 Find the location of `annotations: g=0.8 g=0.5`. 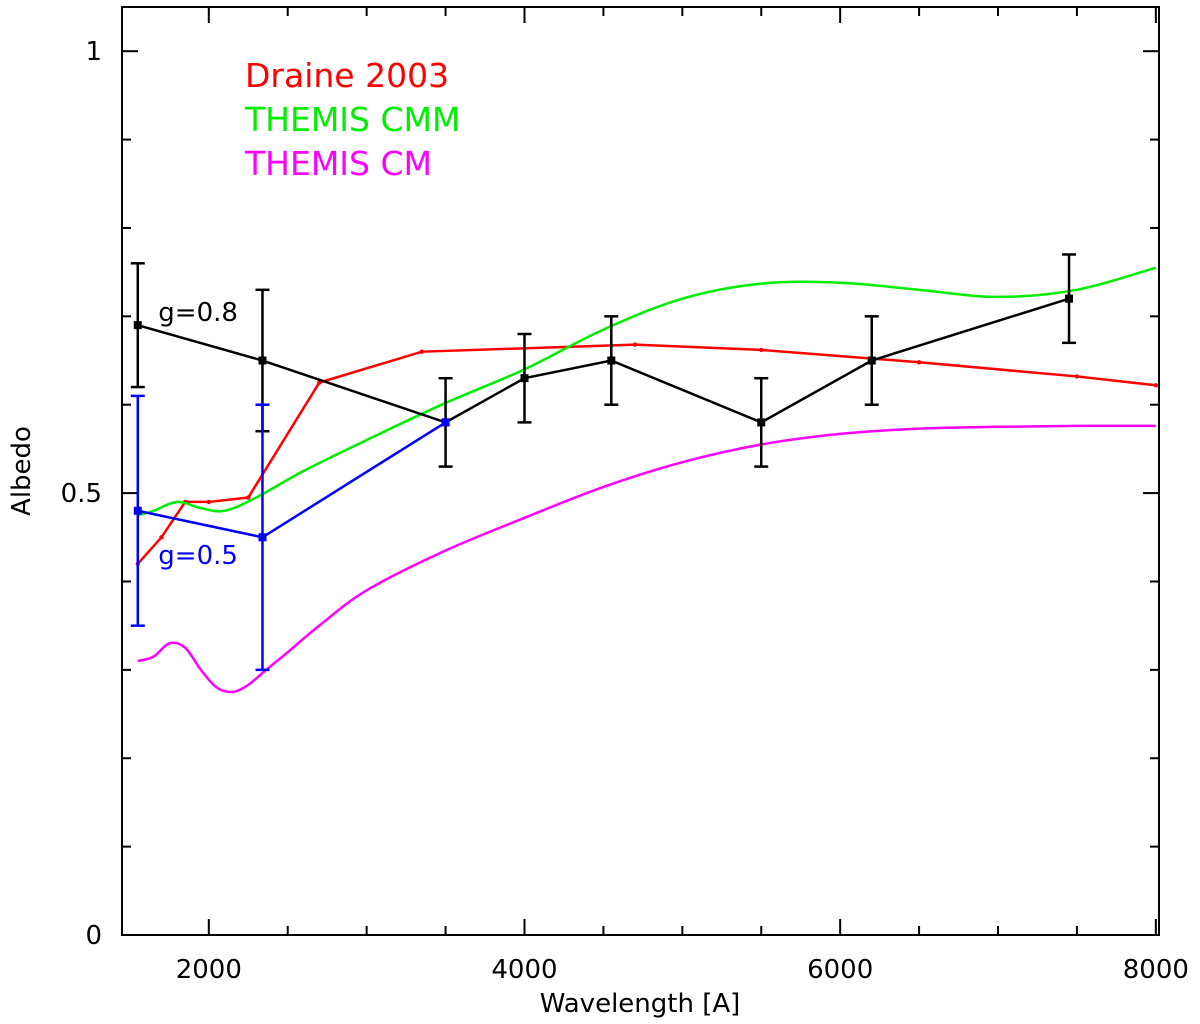

annotations: g=0.8 g=0.5 is located at coordinates (198, 434).